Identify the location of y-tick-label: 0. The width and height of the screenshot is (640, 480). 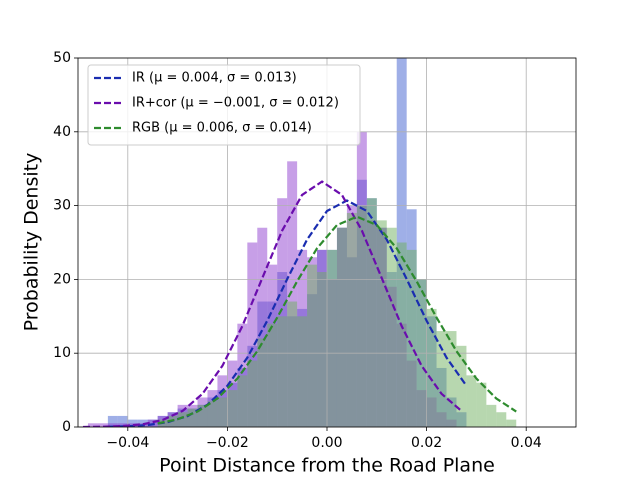
(66, 427).